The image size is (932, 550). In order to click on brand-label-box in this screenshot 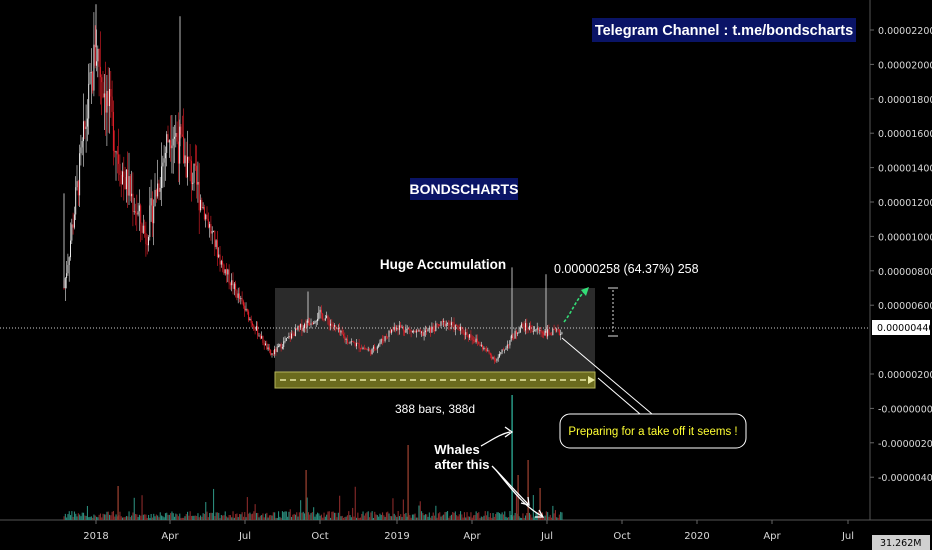, I will do `click(464, 189)`.